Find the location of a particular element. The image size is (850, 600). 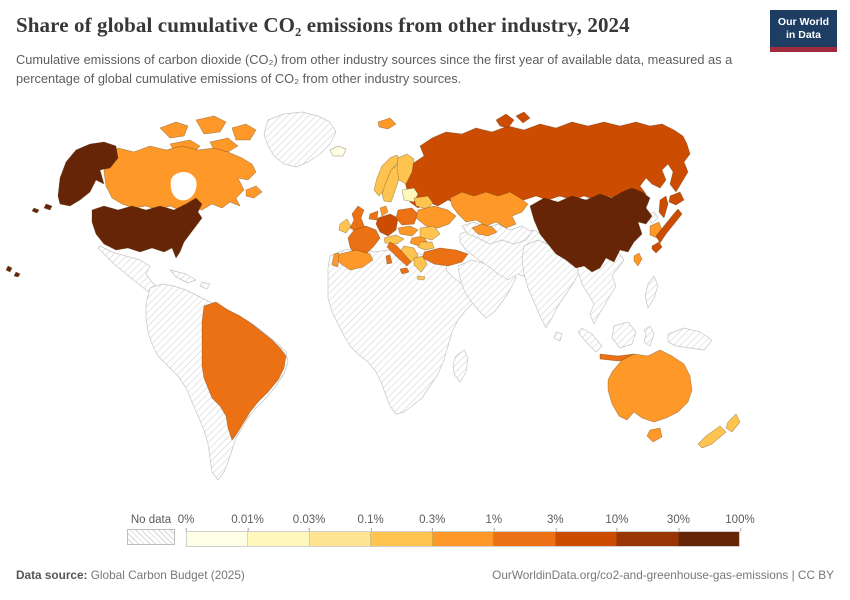

country-philippines is located at coordinates (651, 292).